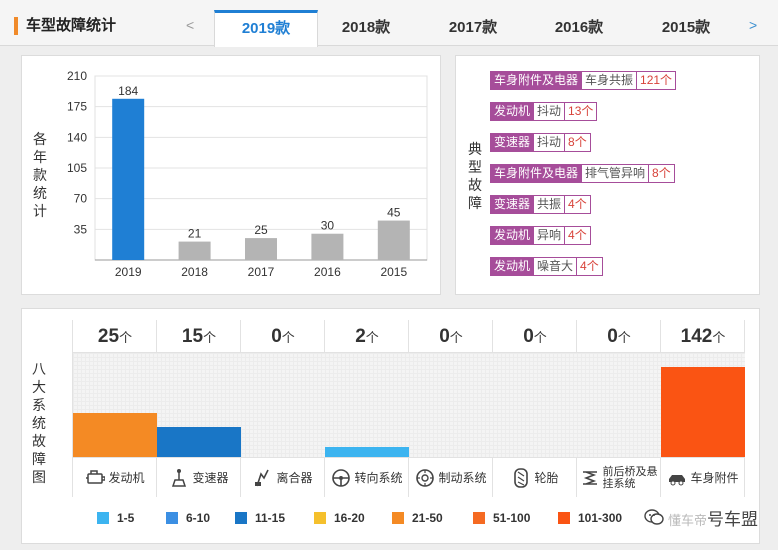 This screenshot has height=550, width=778. I want to click on system-column: 0个 轮胎, so click(535, 408).